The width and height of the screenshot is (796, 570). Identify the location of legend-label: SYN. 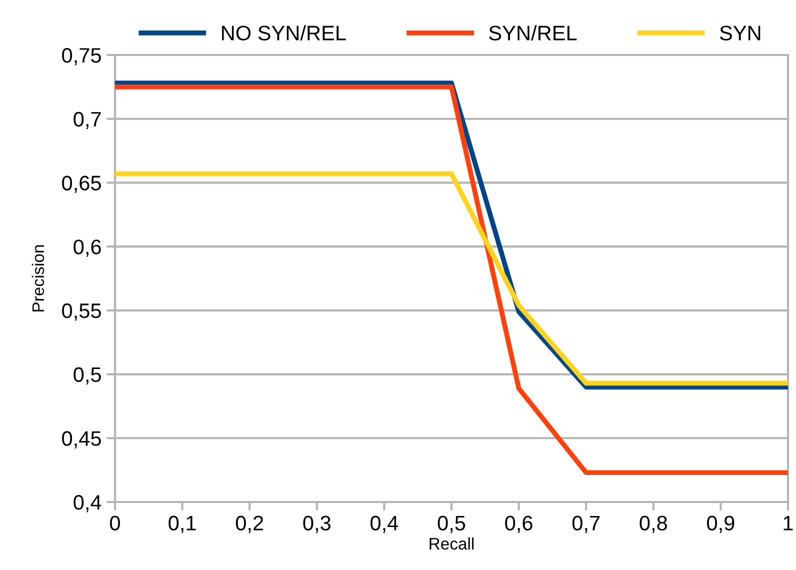
(740, 33).